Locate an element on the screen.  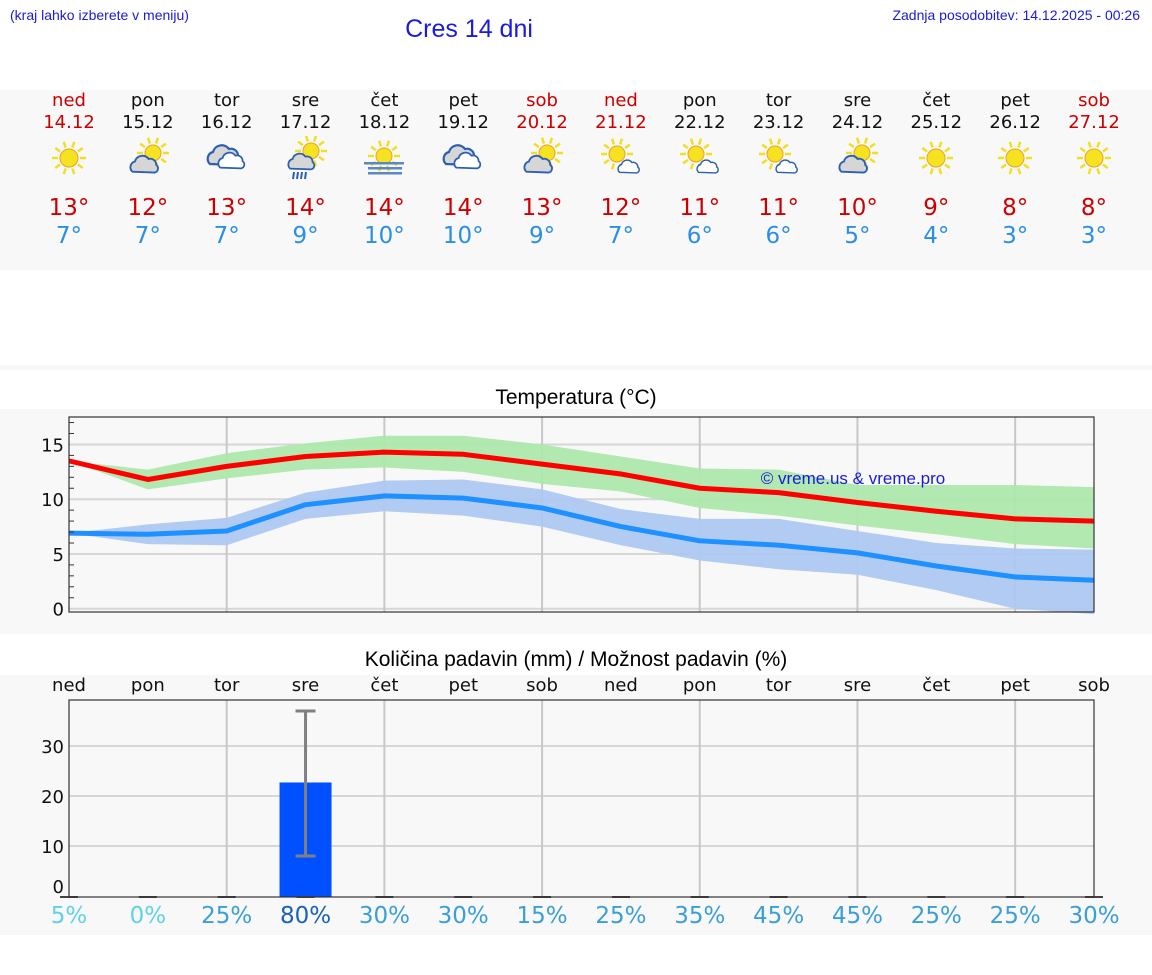
max-temp: 12° is located at coordinates (621, 208).